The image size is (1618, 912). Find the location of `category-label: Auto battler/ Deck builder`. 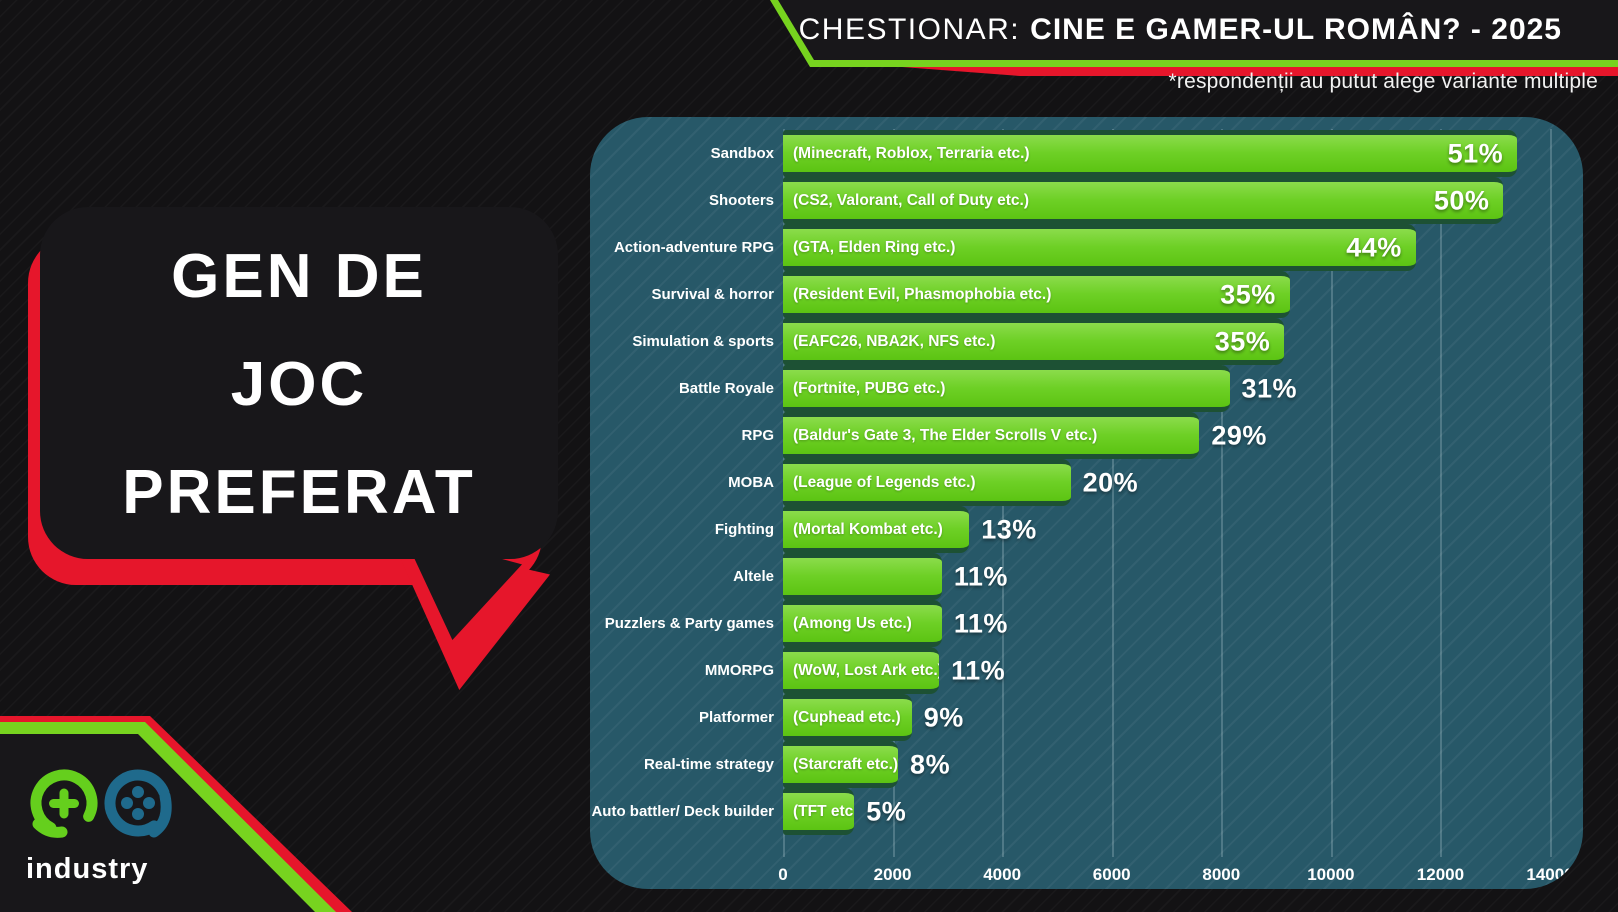

category-label: Auto battler/ Deck builder is located at coordinates (682, 811).